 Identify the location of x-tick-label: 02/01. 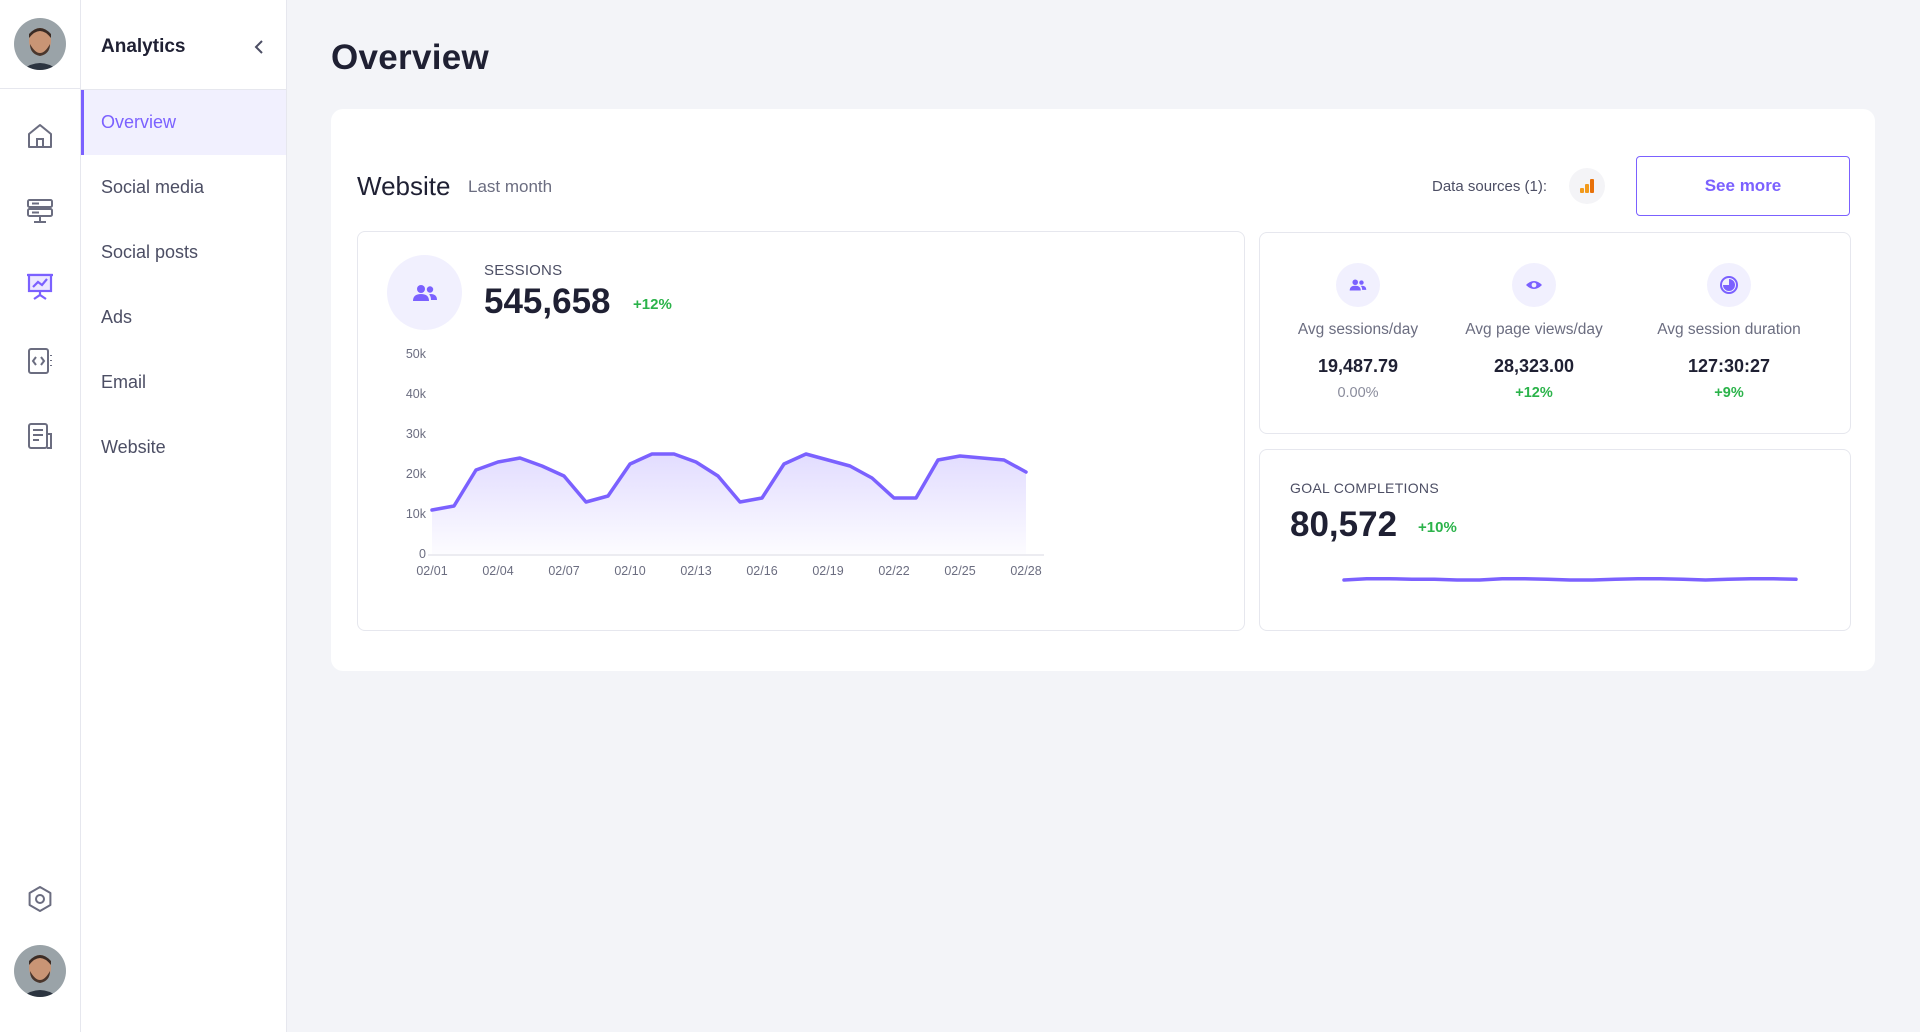
(431, 571).